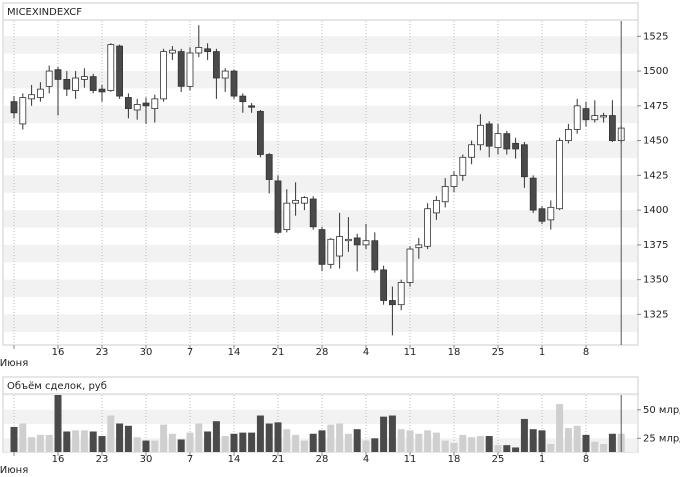 This screenshot has width=680, height=477. Describe the element at coordinates (102, 459) in the screenshot. I see `x-tick-label: 23` at that location.